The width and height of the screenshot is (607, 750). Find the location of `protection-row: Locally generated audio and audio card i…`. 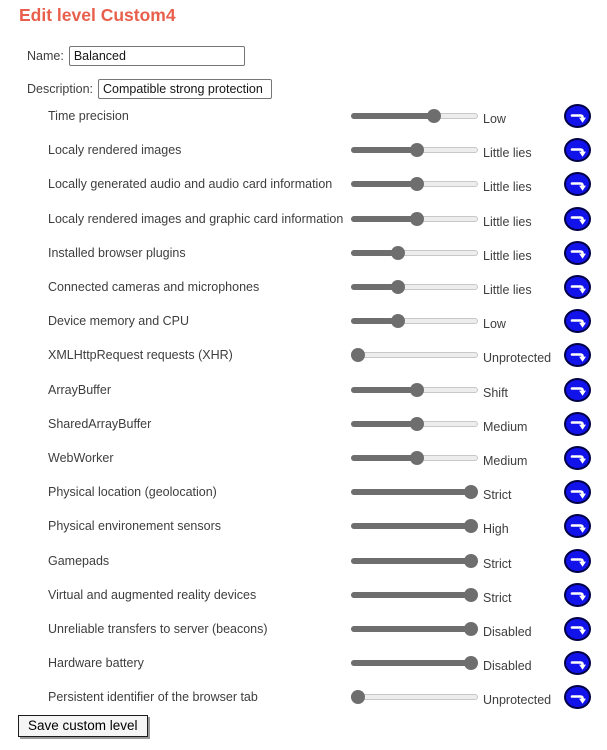

protection-row: Locally generated audio and audio card i… is located at coordinates (303, 184).